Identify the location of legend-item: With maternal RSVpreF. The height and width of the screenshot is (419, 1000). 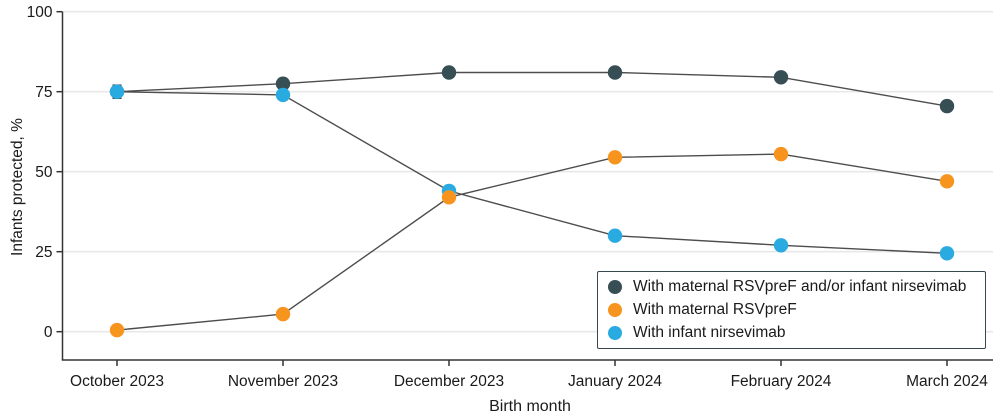
(796, 310).